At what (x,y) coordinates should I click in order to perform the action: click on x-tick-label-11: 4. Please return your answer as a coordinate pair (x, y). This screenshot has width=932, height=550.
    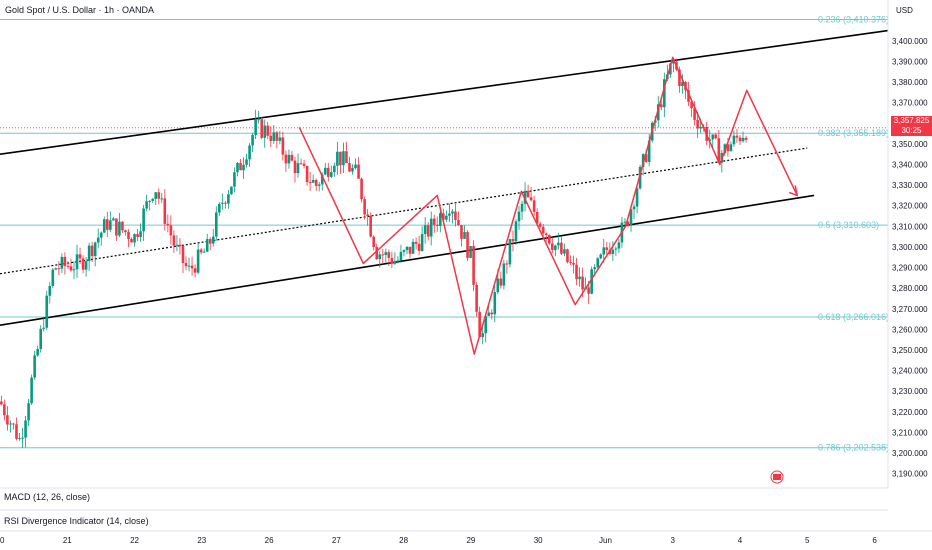
    Looking at the image, I should click on (740, 540).